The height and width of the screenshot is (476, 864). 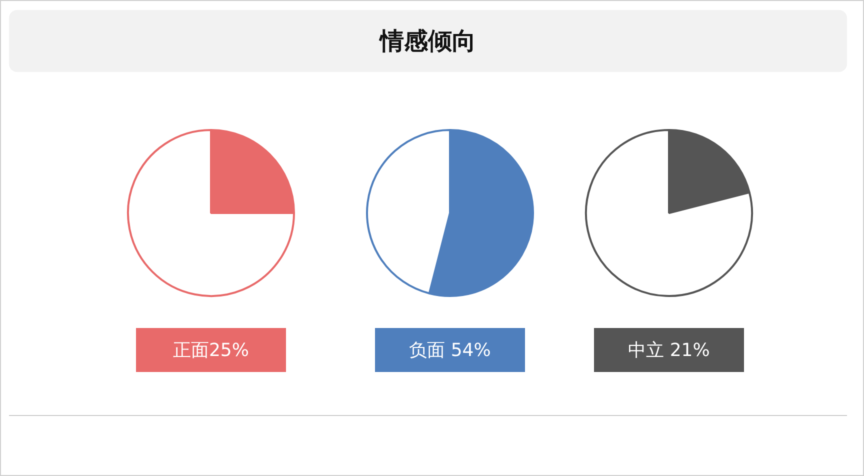 I want to click on text: 中立 21%, so click(x=669, y=350).